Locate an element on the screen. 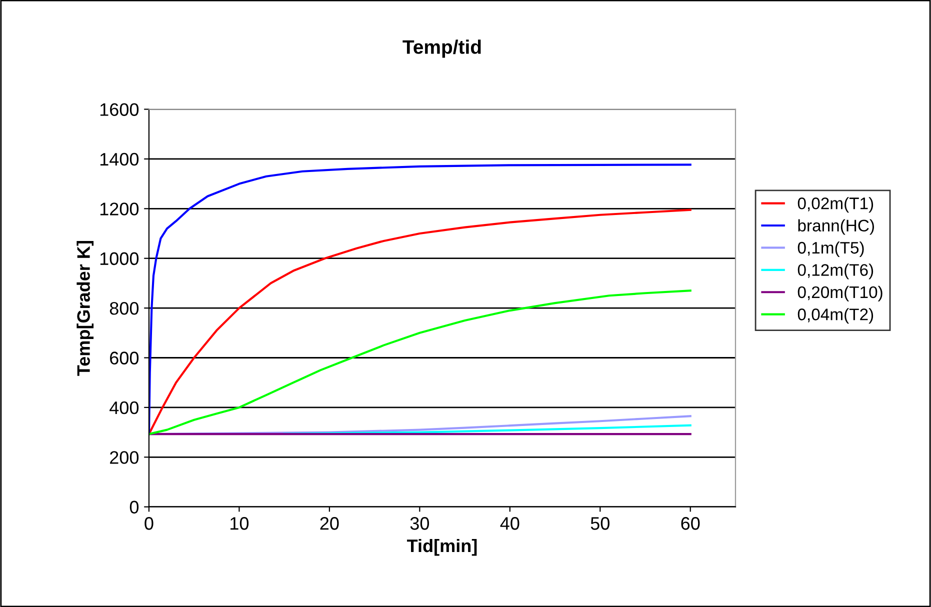  y-tick-label: 0 is located at coordinates (134, 507).